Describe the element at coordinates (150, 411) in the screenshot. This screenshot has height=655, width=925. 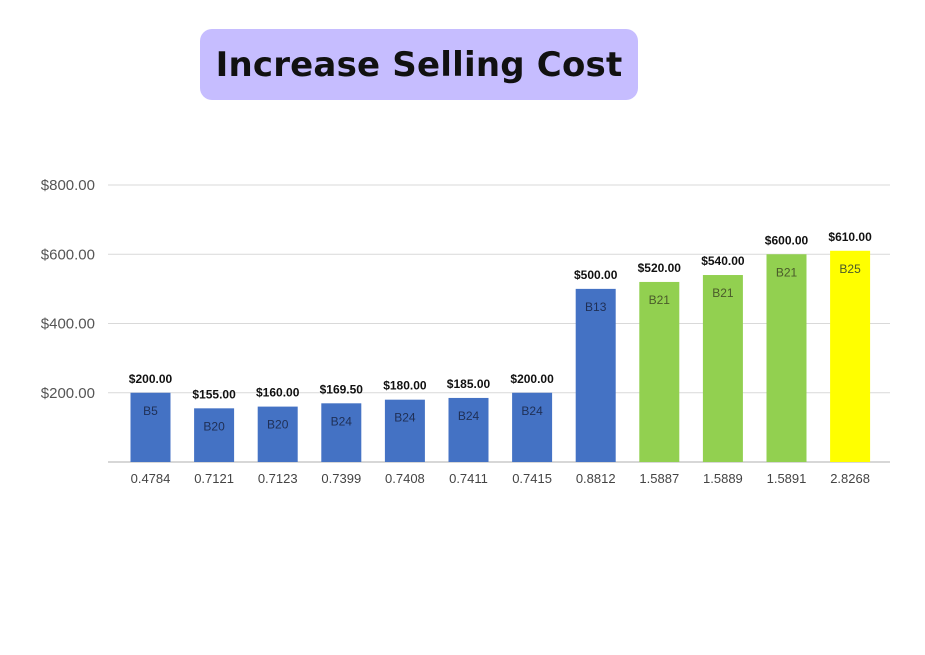
I see `bar-inner-label: B5` at that location.